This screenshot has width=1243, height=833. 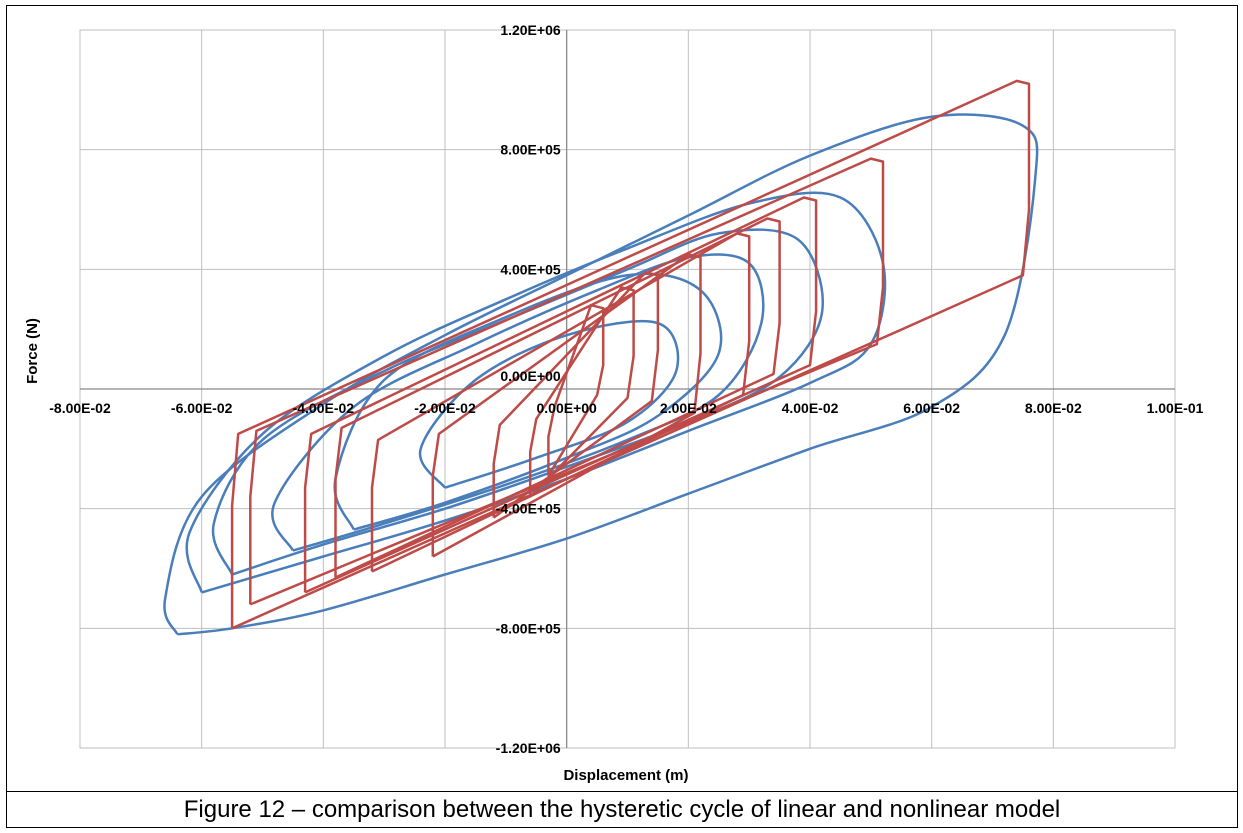 What do you see at coordinates (1053, 408) in the screenshot?
I see `x-tick-label: 8.00E-02` at bounding box center [1053, 408].